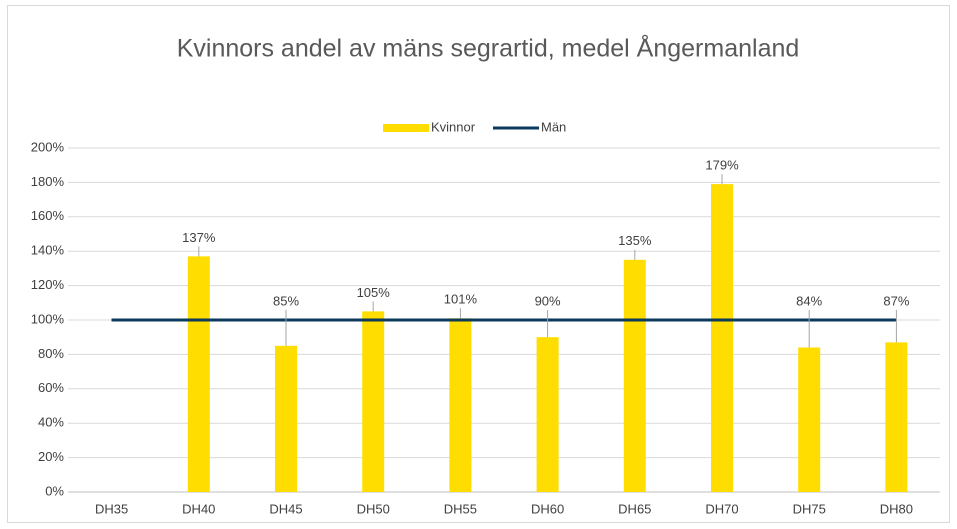 The height and width of the screenshot is (529, 957). Describe the element at coordinates (54, 490) in the screenshot. I see `y-tick-label: 0%` at that location.